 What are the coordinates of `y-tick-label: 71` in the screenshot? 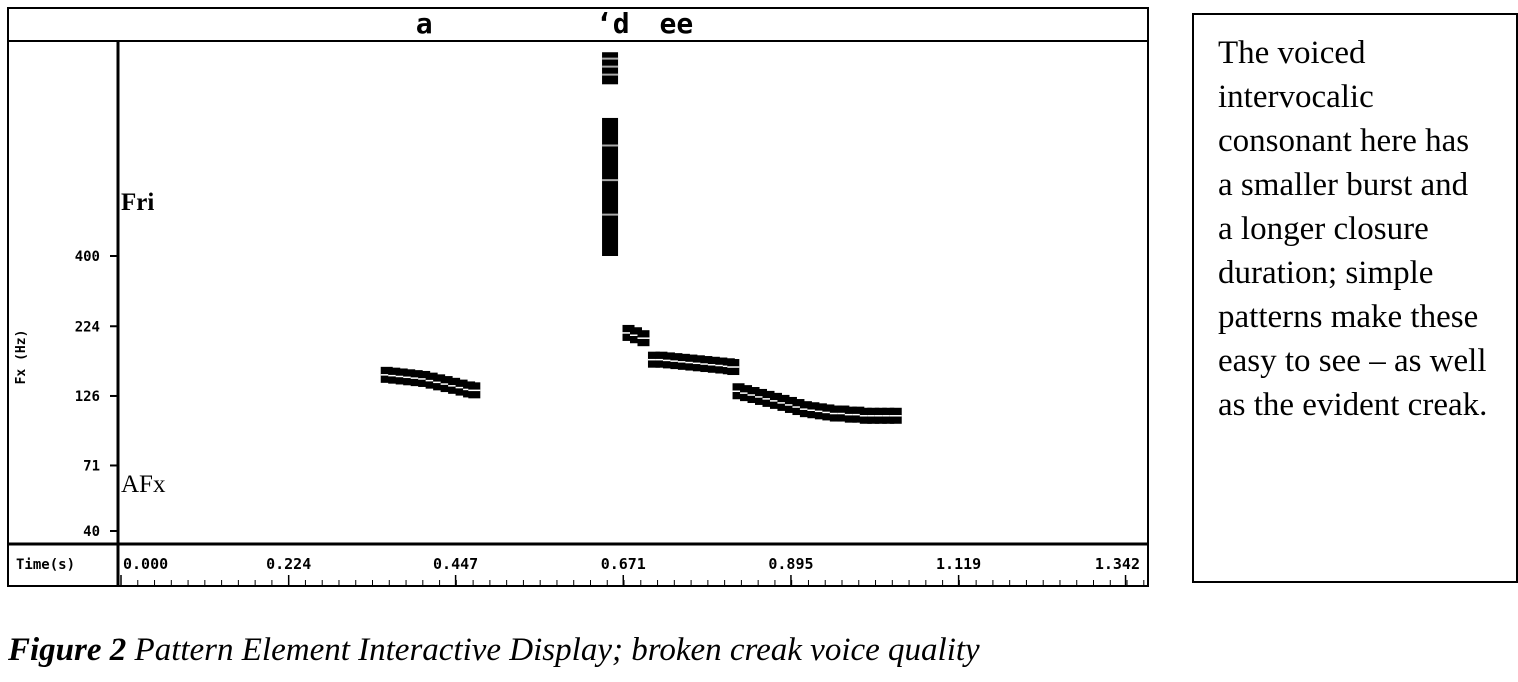 It's located at (91, 466).